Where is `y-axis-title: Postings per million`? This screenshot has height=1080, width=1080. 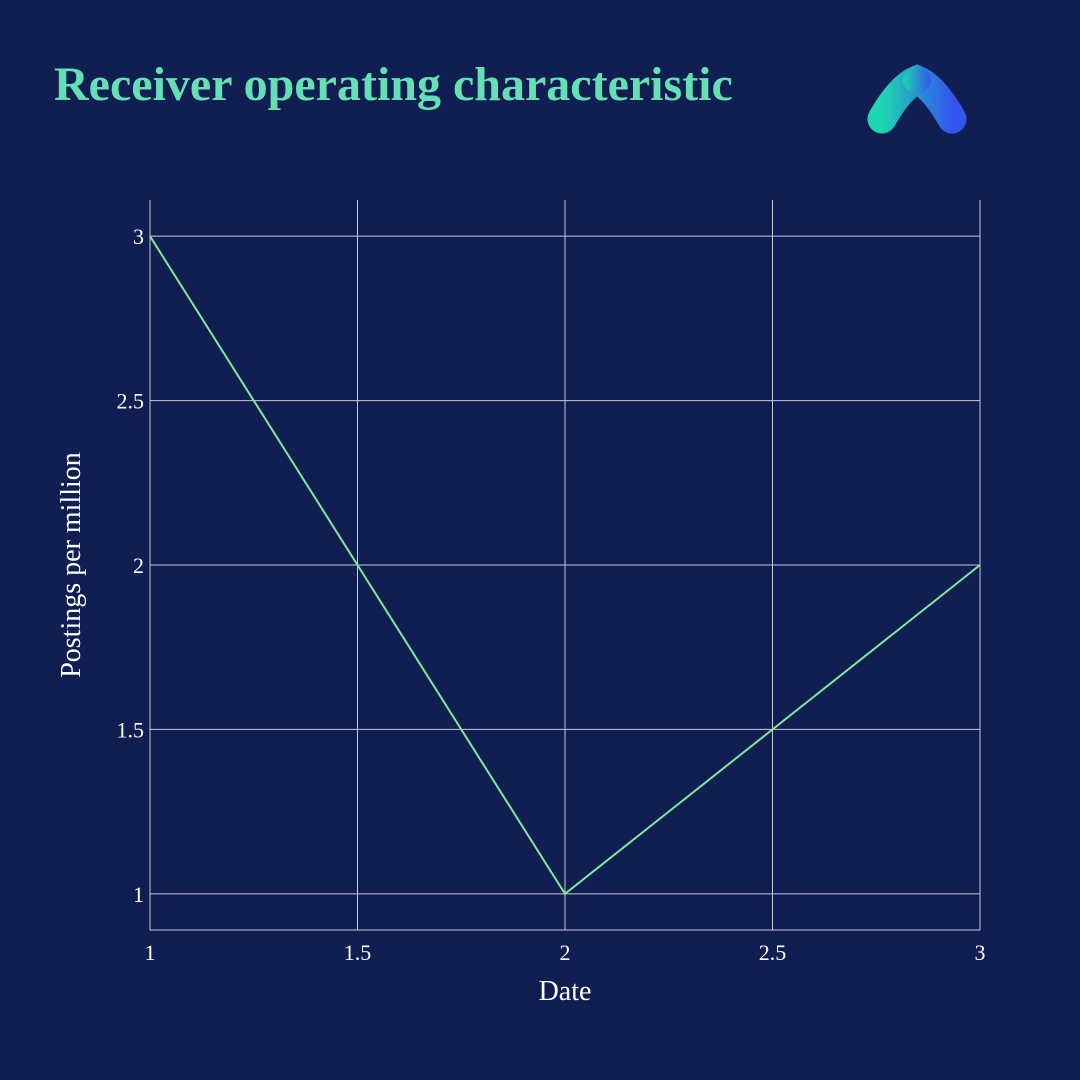 y-axis-title: Postings per million is located at coordinates (71, 565).